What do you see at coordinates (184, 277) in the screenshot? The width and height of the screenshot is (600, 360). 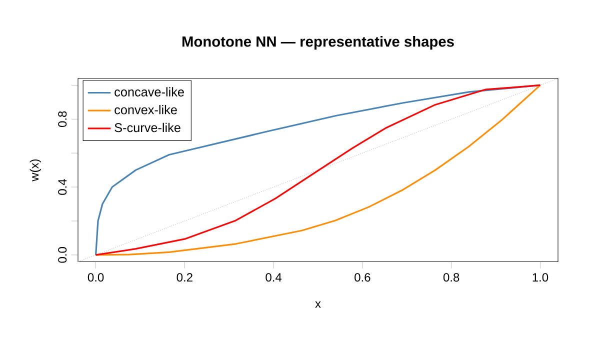 I see `x-tick-label: 0.2` at bounding box center [184, 277].